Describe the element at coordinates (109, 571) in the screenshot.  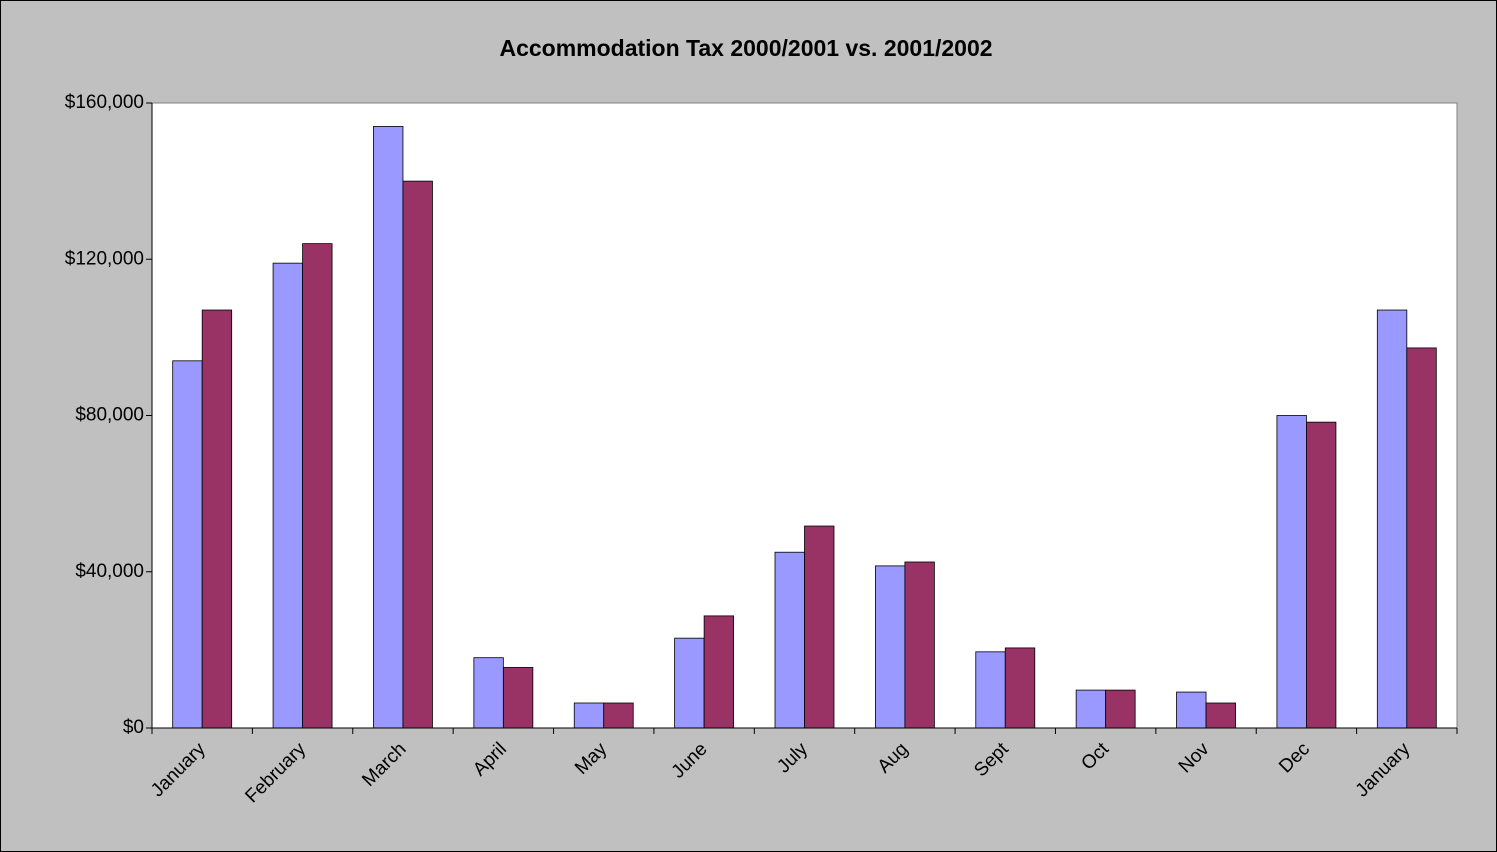
I see `y-tick-label: $40,000` at that location.